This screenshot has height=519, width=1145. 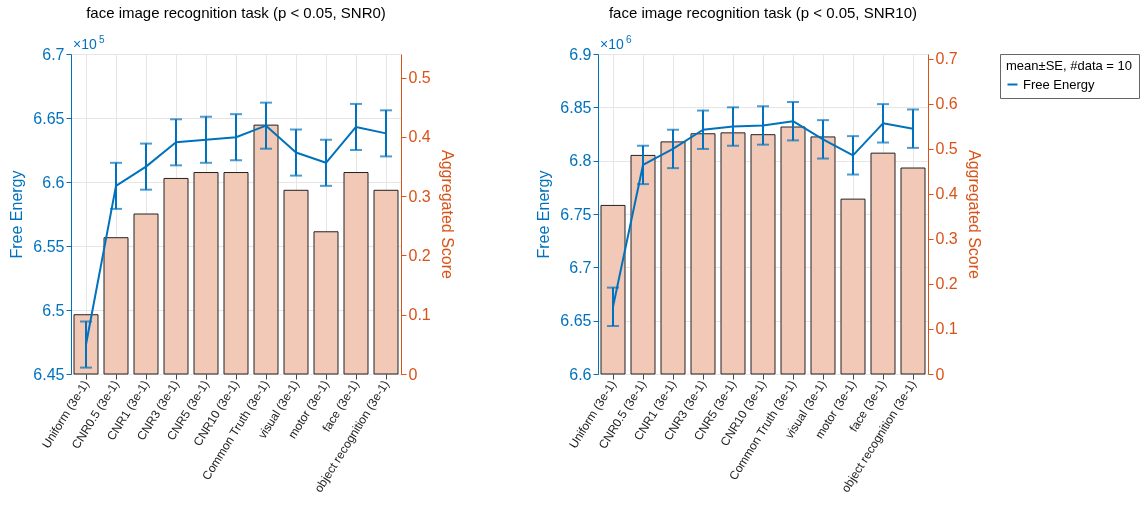 I want to click on y-tick-label: 6.8, so click(x=580, y=161).